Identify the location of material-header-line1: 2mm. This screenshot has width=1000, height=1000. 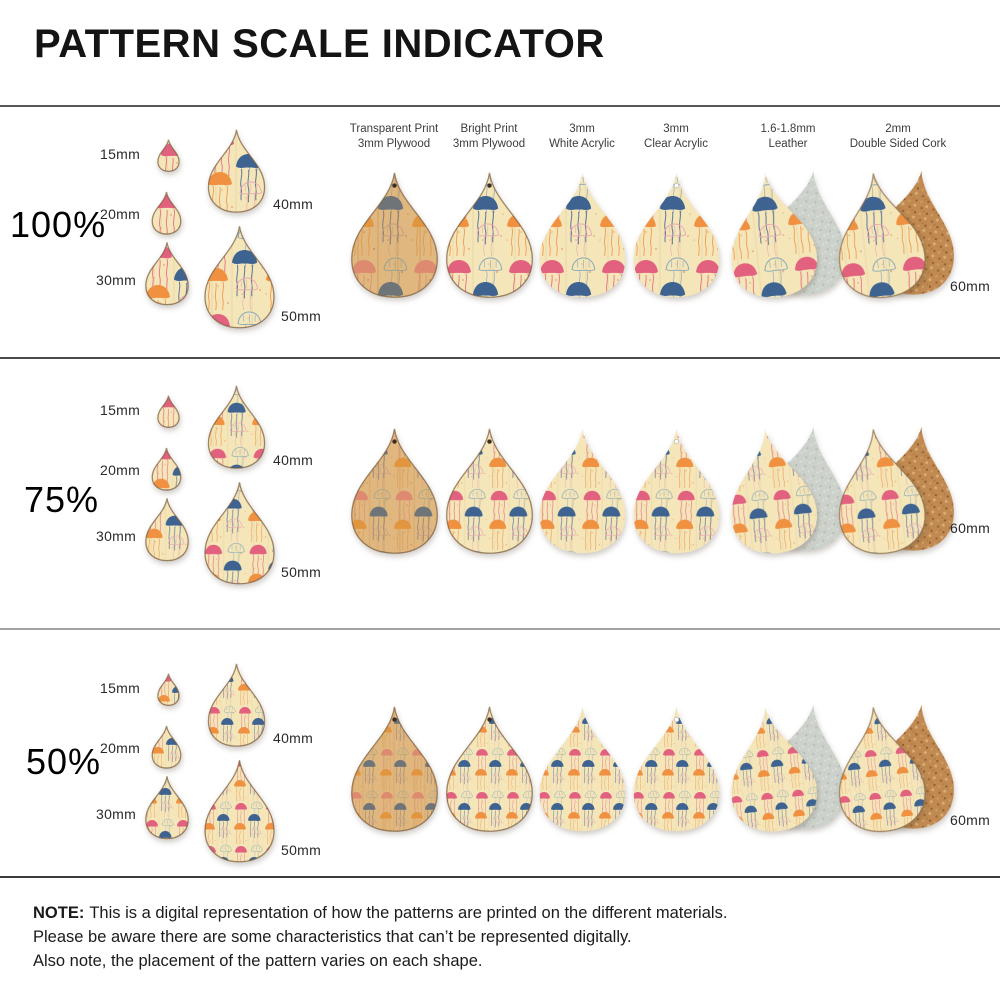
(898, 129).